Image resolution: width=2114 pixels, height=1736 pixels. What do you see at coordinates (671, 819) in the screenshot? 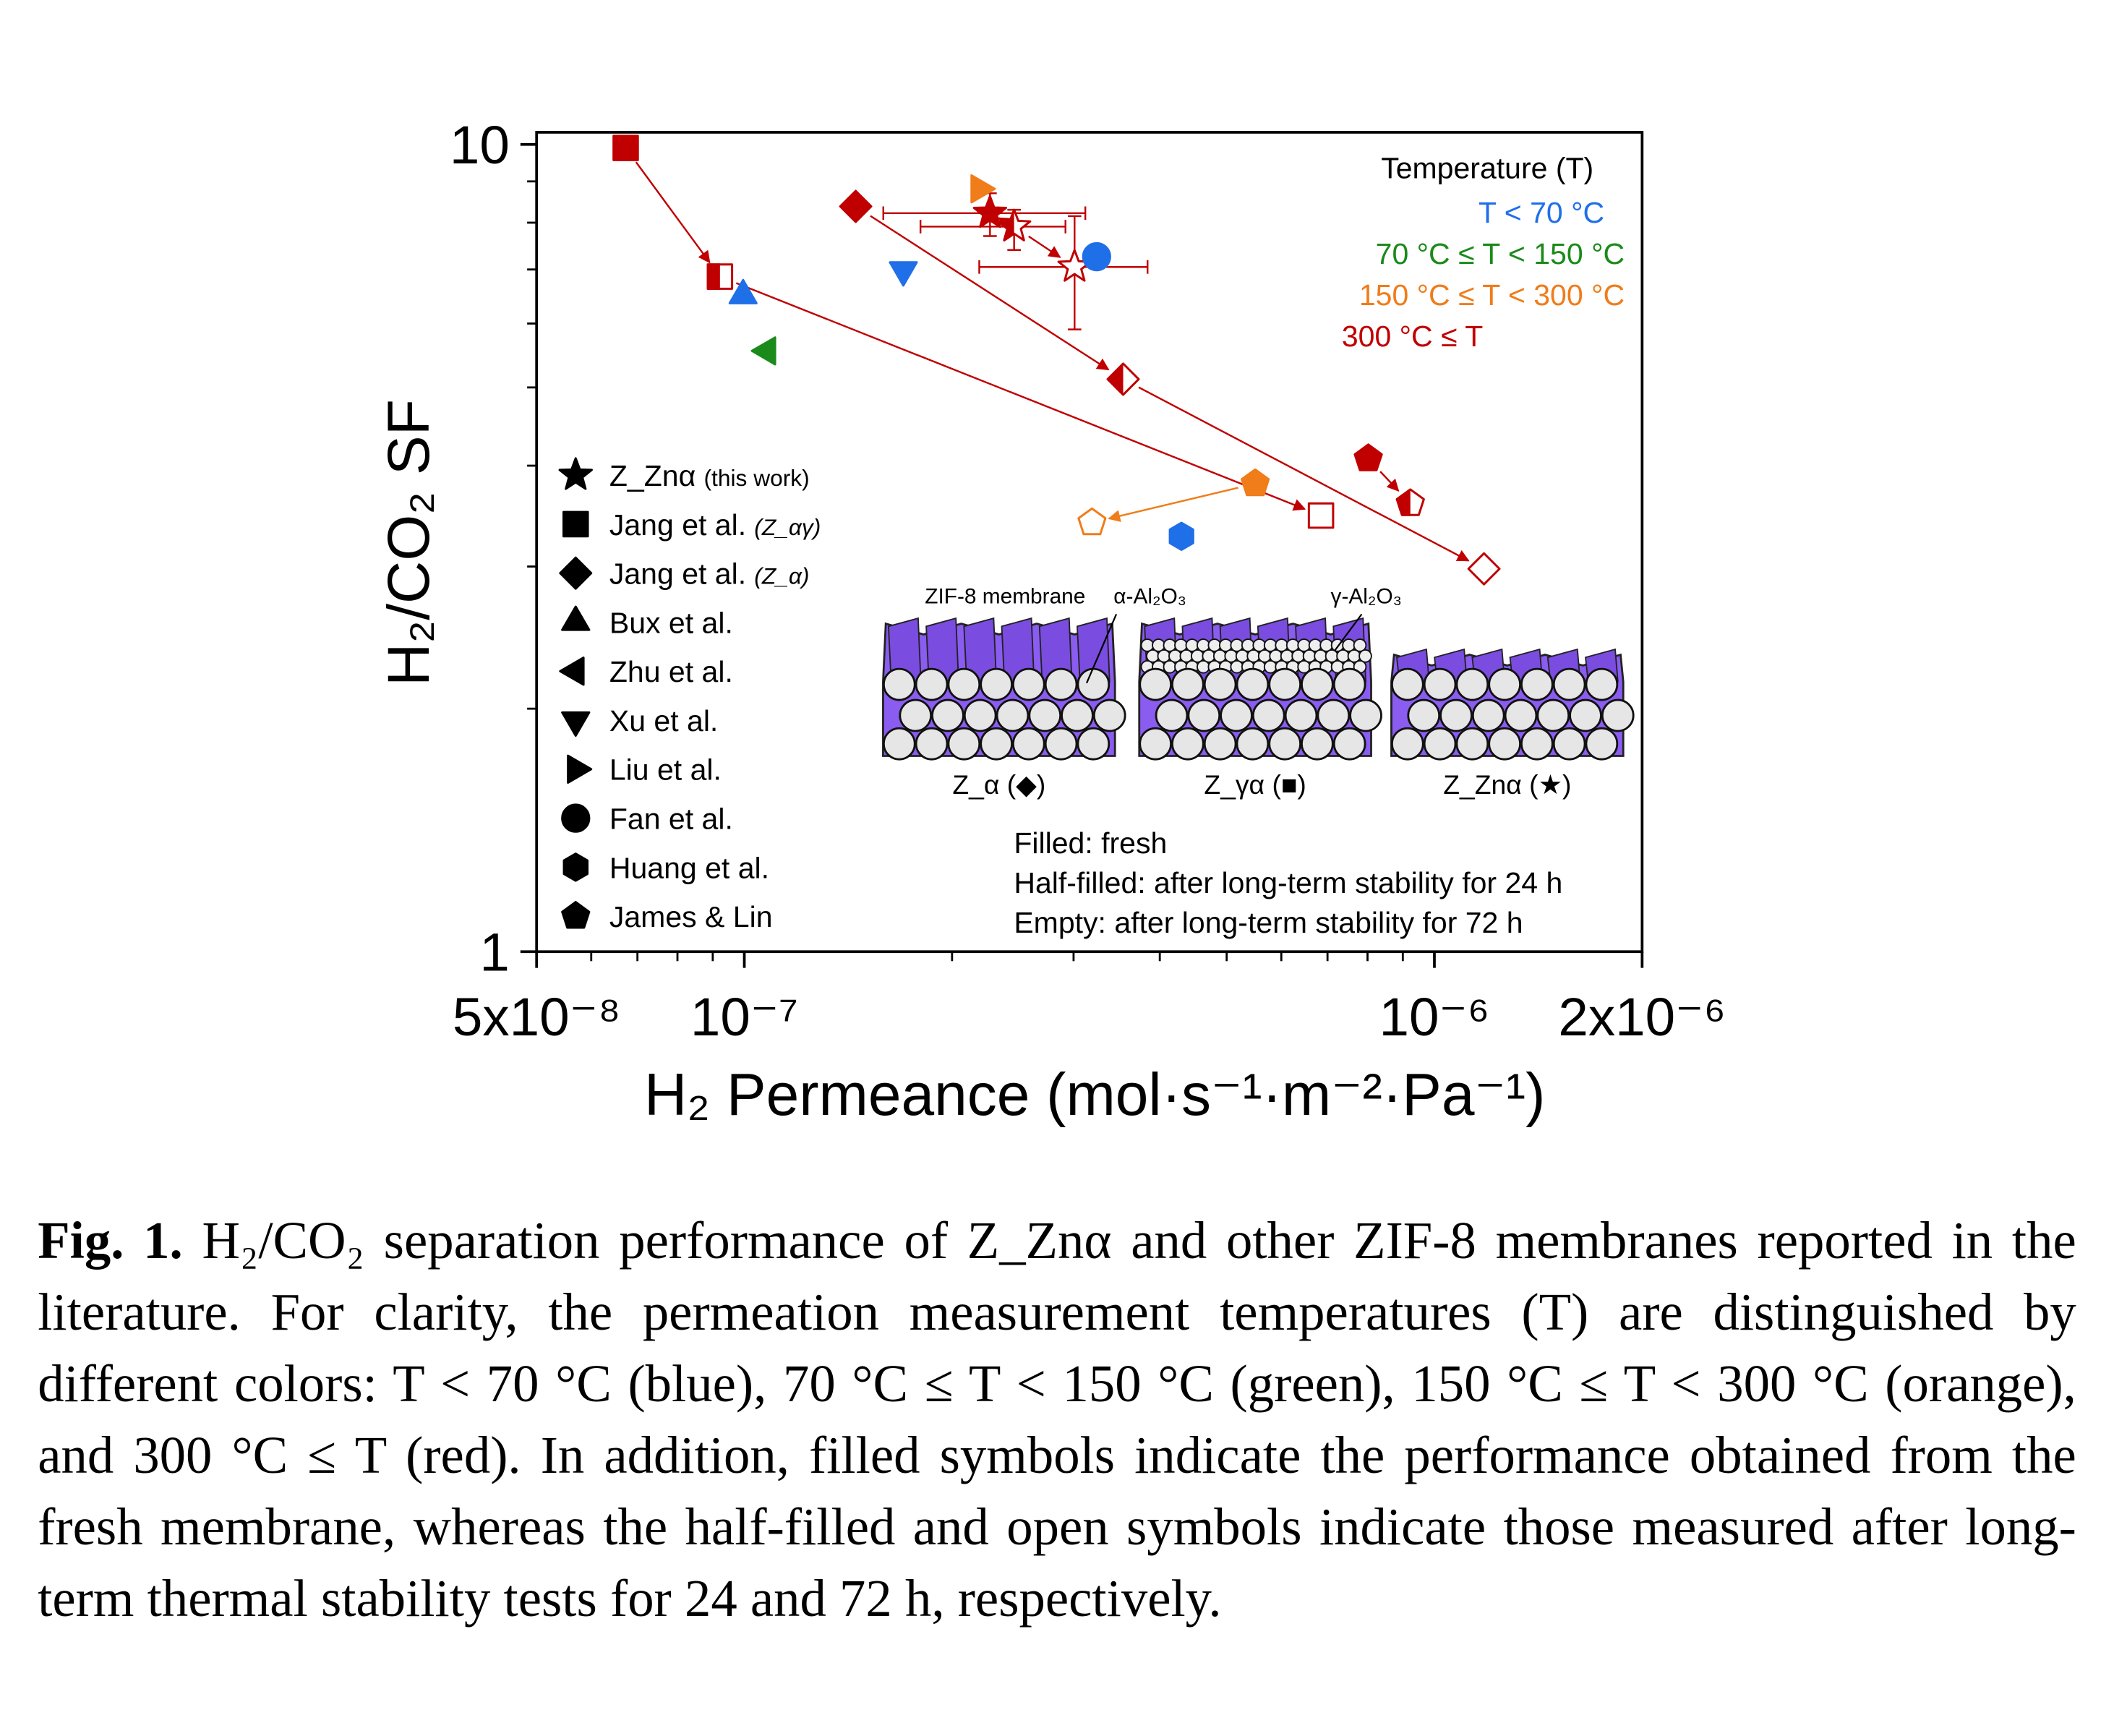
I see `legend-label: Fan et al.` at bounding box center [671, 819].